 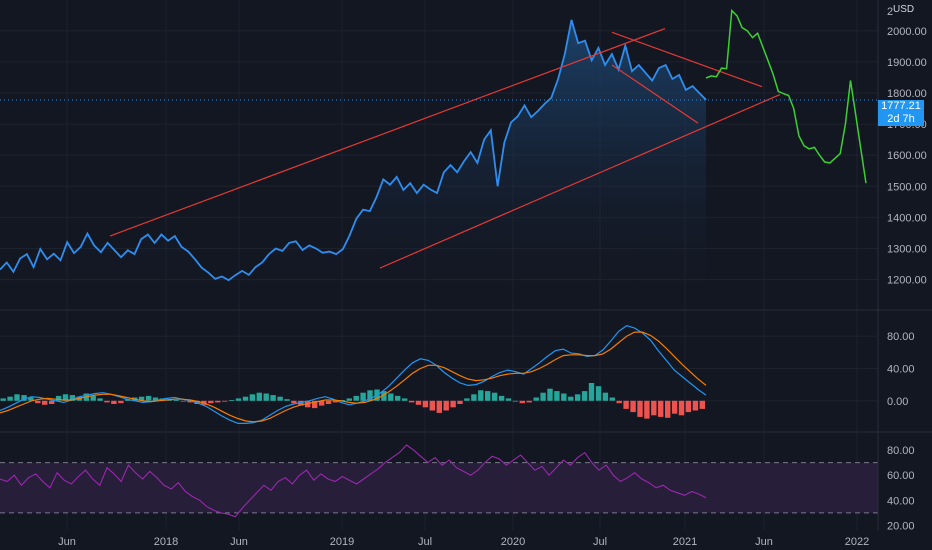 I want to click on y-tick-label: 1600.00, so click(x=907, y=156).